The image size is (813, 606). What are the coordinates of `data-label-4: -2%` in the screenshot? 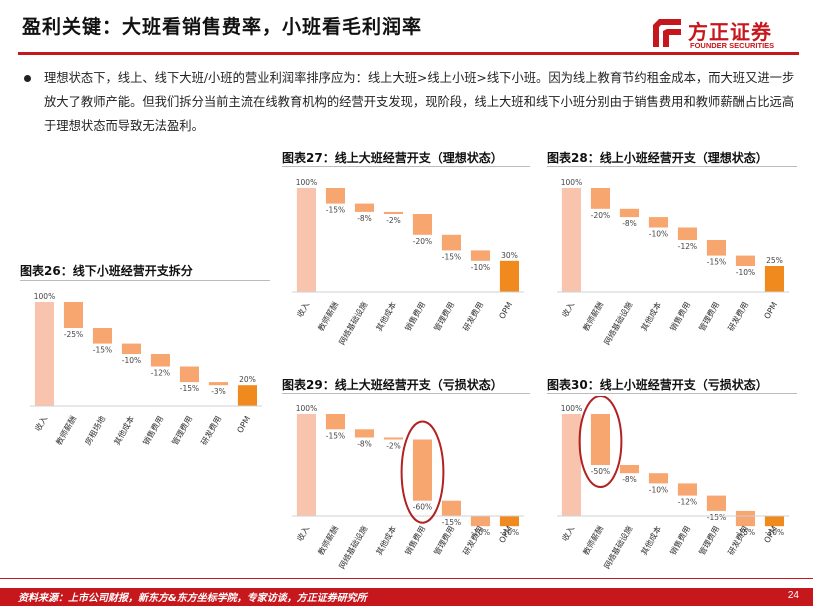 It's located at (393, 220).